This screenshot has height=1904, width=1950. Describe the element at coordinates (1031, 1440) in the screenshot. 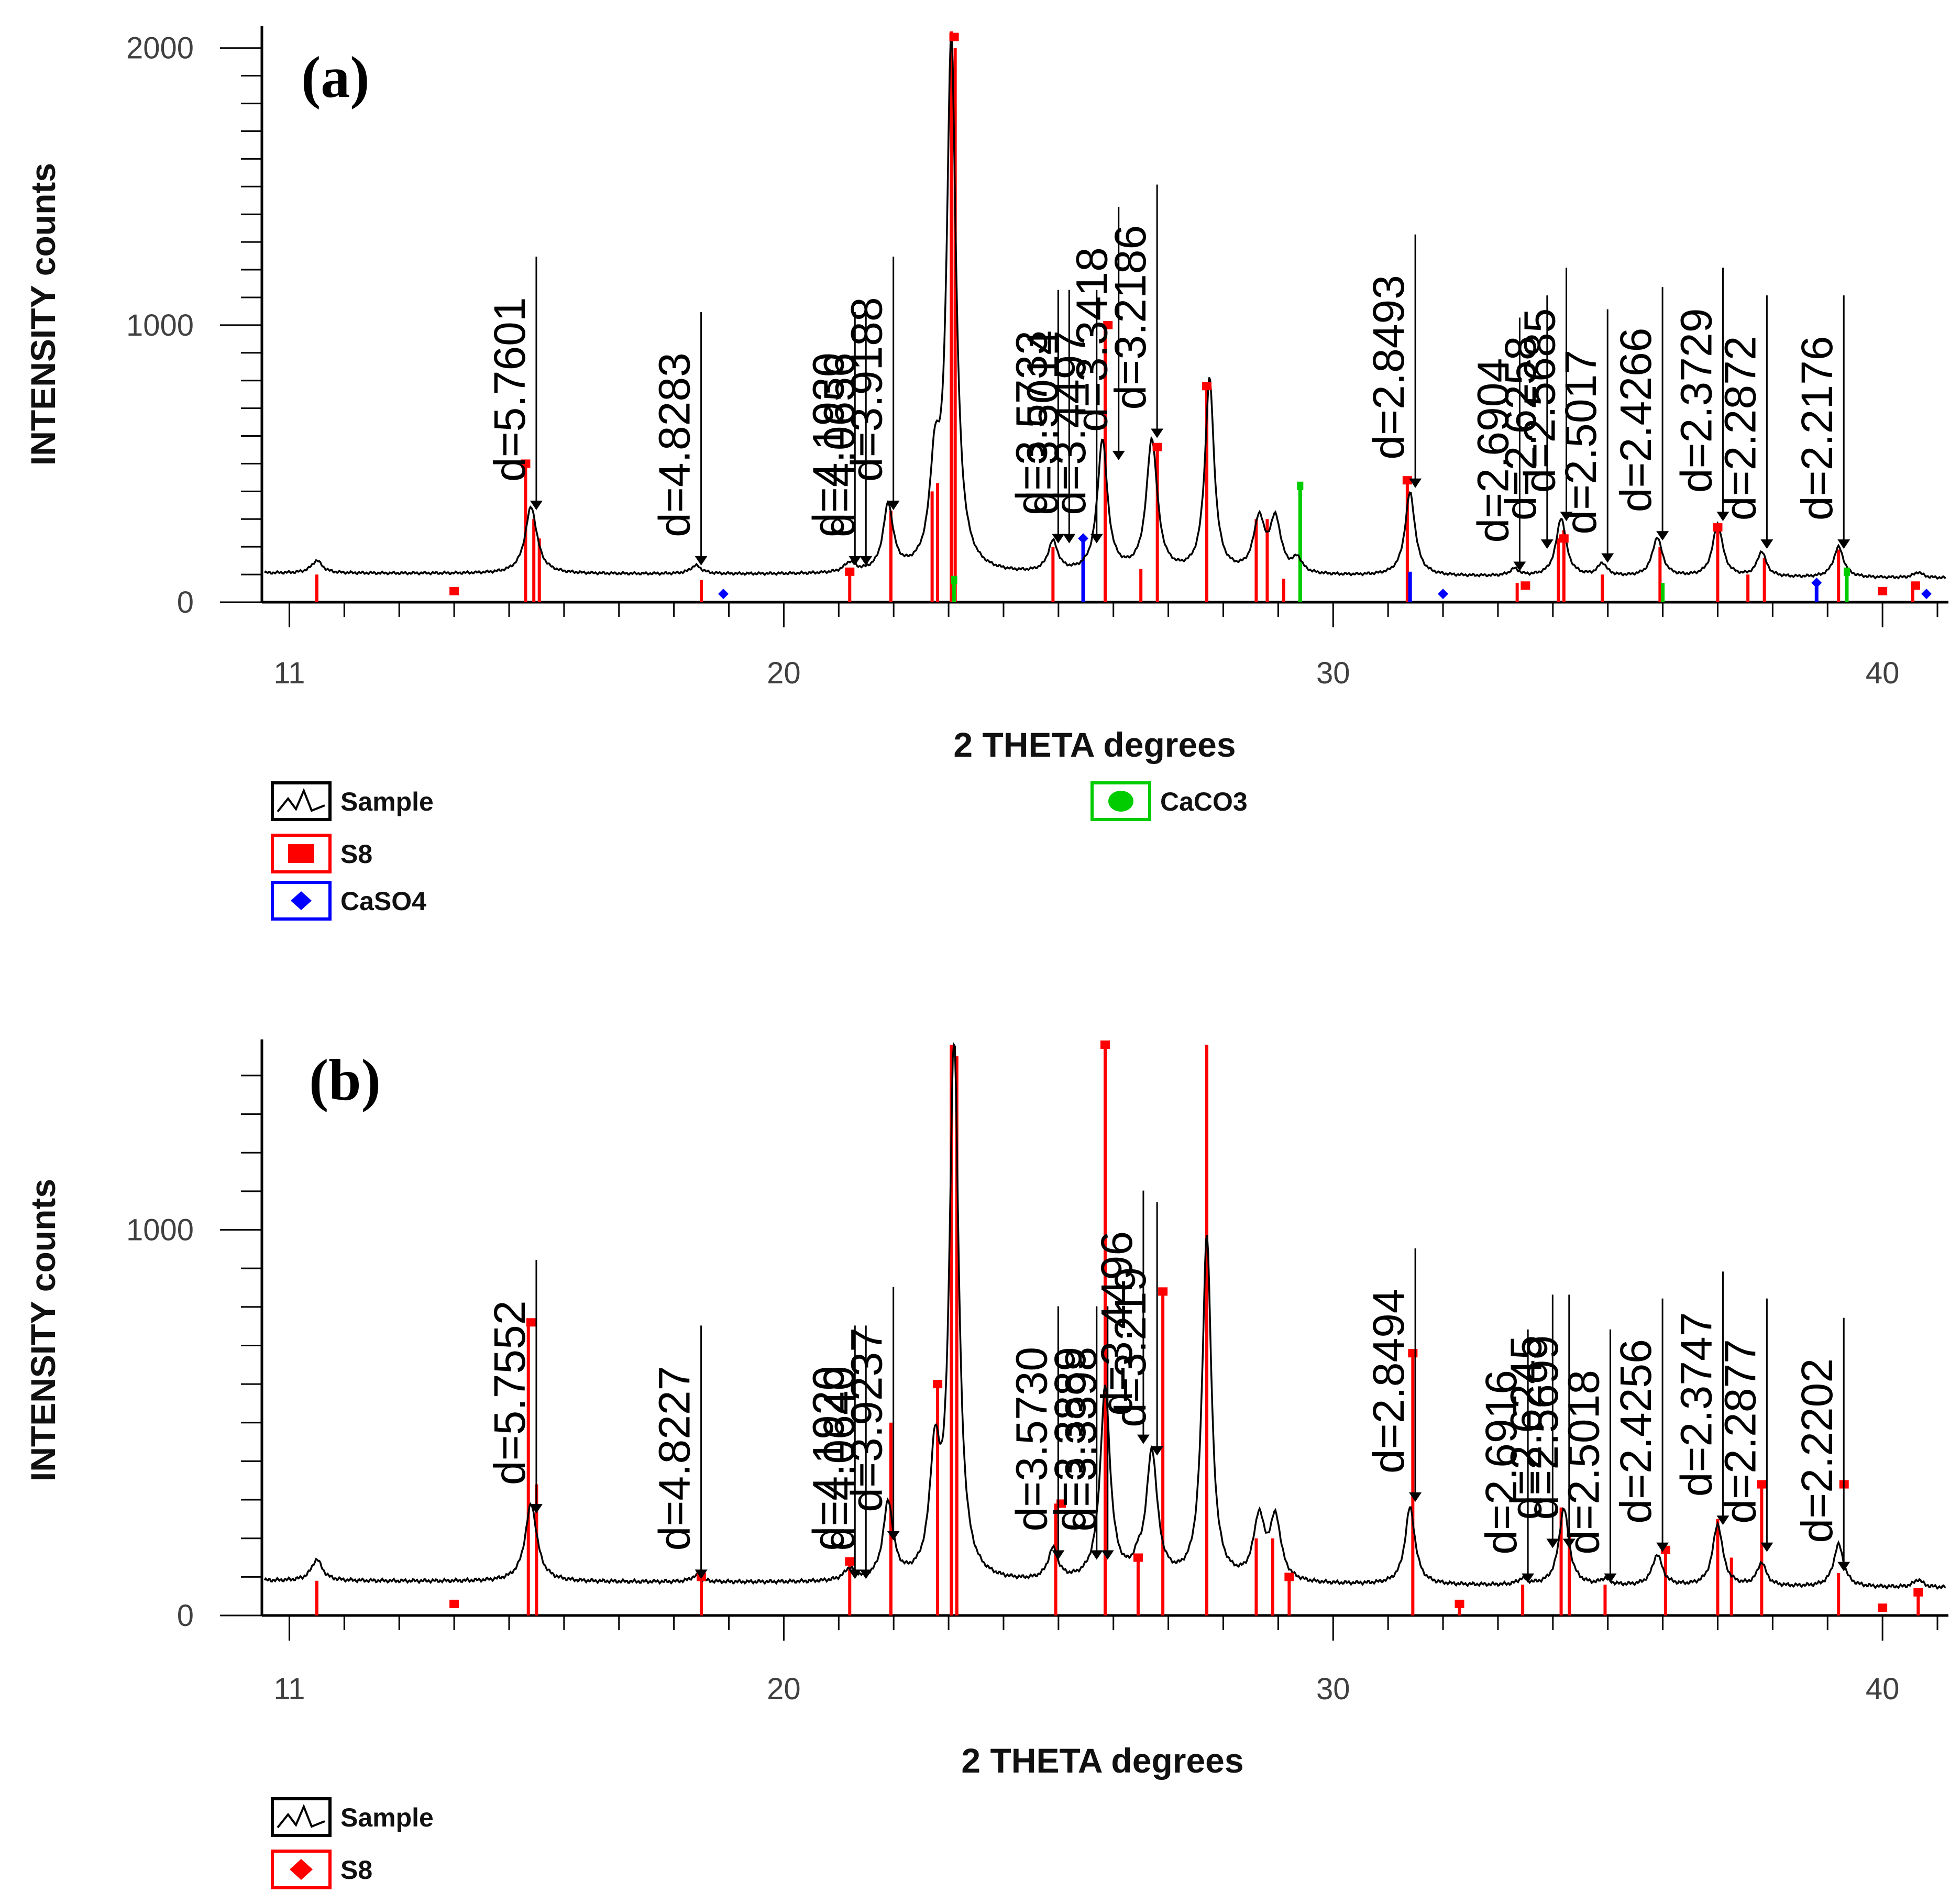

I see `d-spacing-label: d=3.5730` at that location.